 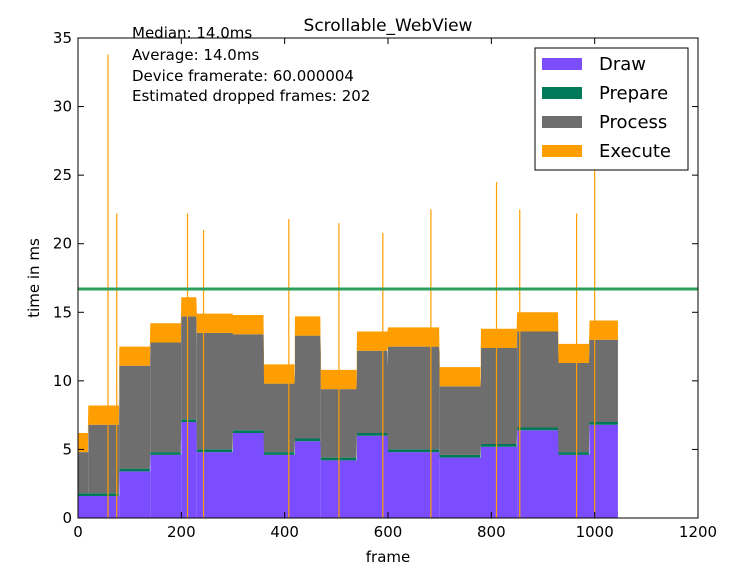 What do you see at coordinates (67, 518) in the screenshot?
I see `y-tick-label: 0` at bounding box center [67, 518].